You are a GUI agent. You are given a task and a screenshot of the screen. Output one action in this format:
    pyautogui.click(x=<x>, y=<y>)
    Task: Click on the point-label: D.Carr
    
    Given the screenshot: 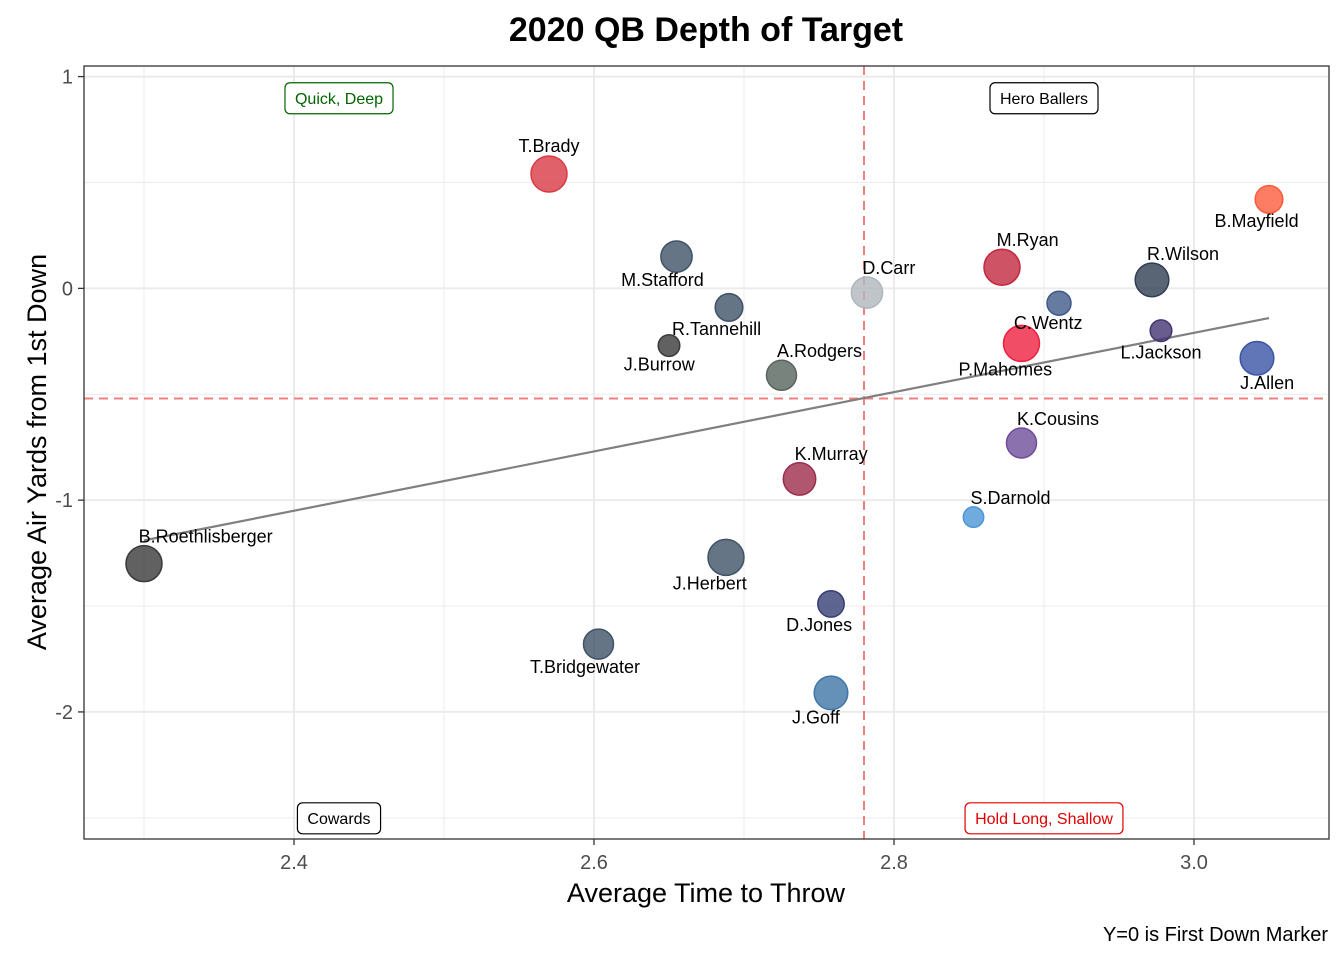 What is the action you would take?
    pyautogui.click(x=888, y=268)
    